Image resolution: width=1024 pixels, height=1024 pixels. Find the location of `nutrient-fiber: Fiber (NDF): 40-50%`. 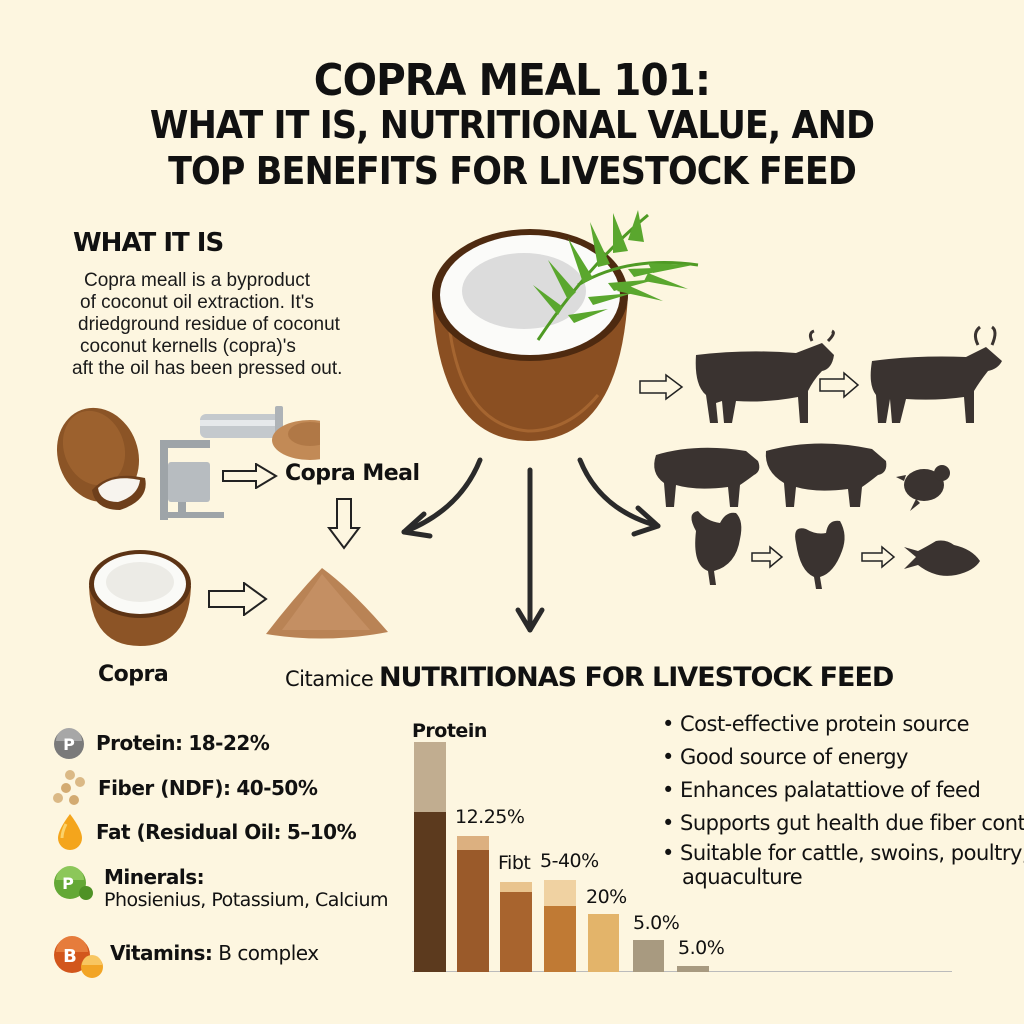

nutrient-fiber: Fiber (NDF): 40-50% is located at coordinates (185, 788).